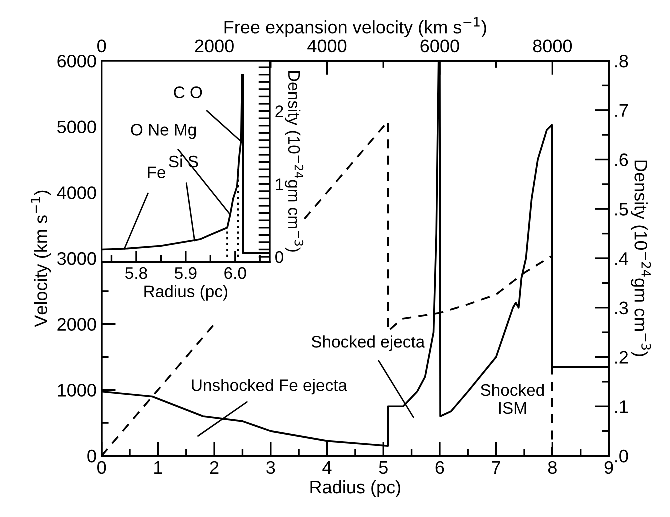 The image size is (670, 517). I want to click on x2-tick-label: 4000, so click(327, 46).